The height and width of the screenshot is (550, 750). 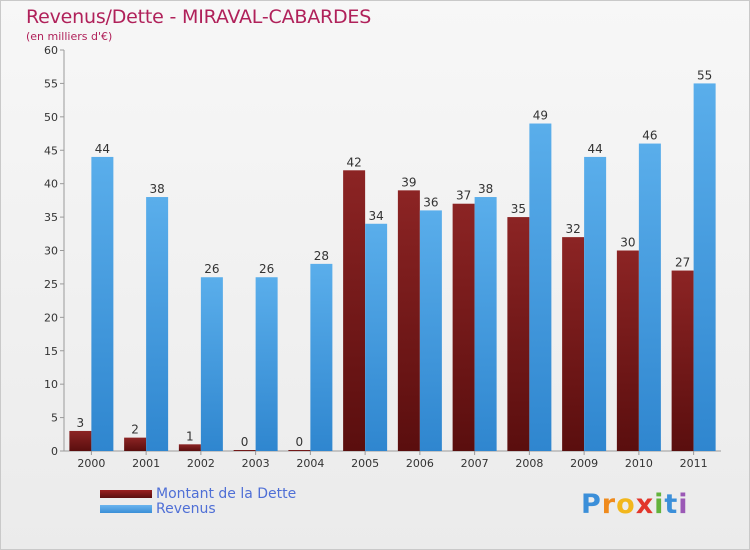 What do you see at coordinates (463, 196) in the screenshot?
I see `data-label-dette: 37` at bounding box center [463, 196].